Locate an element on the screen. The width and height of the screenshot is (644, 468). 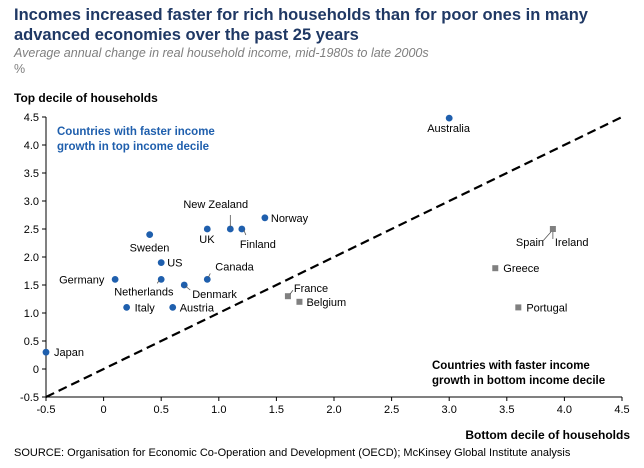
point-netherlands is located at coordinates (161, 279).